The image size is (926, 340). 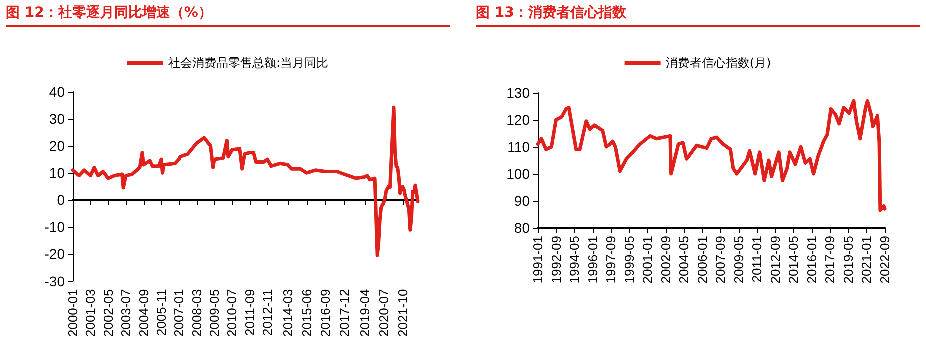 What do you see at coordinates (384, 313) in the screenshot?
I see `x-tick-label: 2020-07` at bounding box center [384, 313].